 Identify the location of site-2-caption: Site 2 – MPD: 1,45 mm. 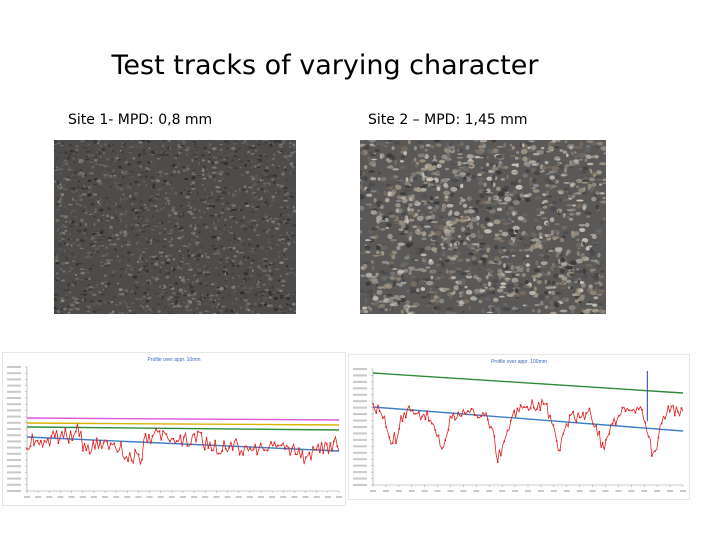
(448, 120).